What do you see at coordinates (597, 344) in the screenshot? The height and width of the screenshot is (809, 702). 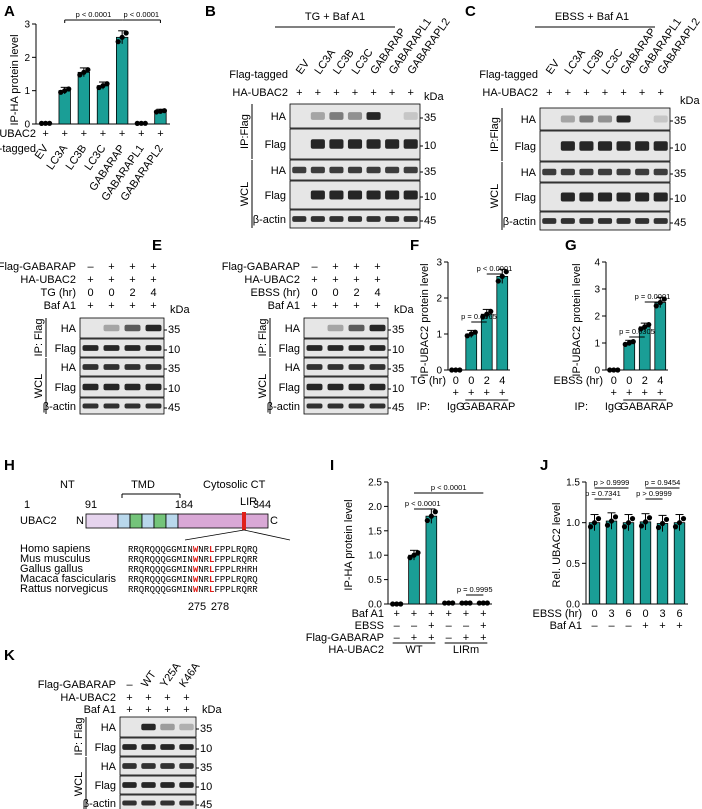 I see `chart-G-ytick-label: 1` at bounding box center [597, 344].